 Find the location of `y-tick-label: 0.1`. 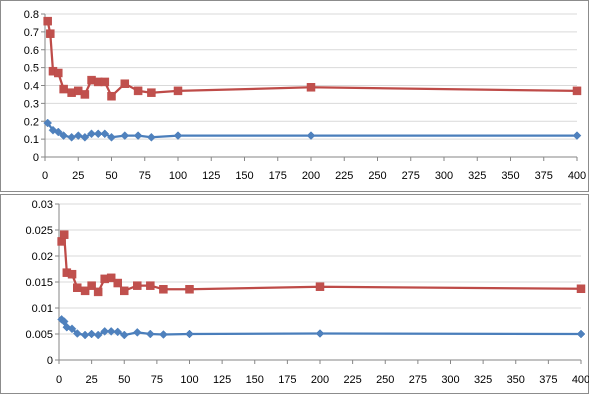

y-tick-label: 0.1 is located at coordinates (31, 140).